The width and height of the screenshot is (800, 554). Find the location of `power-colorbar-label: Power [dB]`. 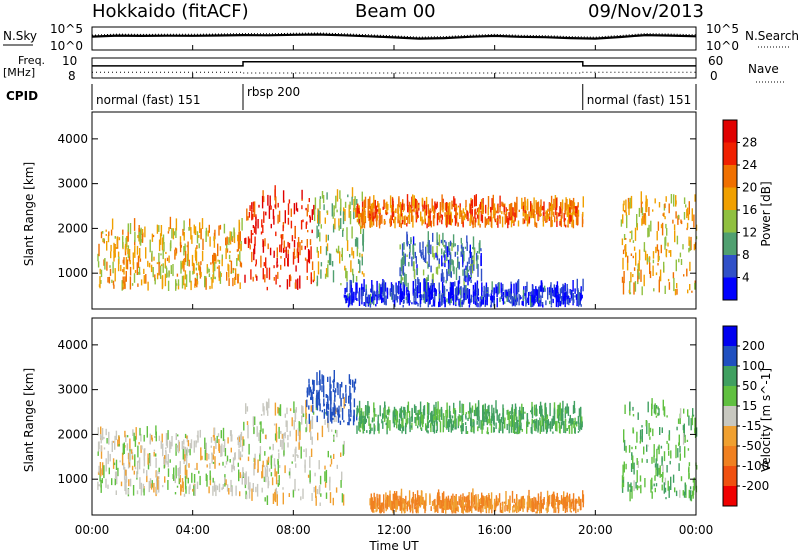

power-colorbar-label: Power [dB] is located at coordinates (766, 213).